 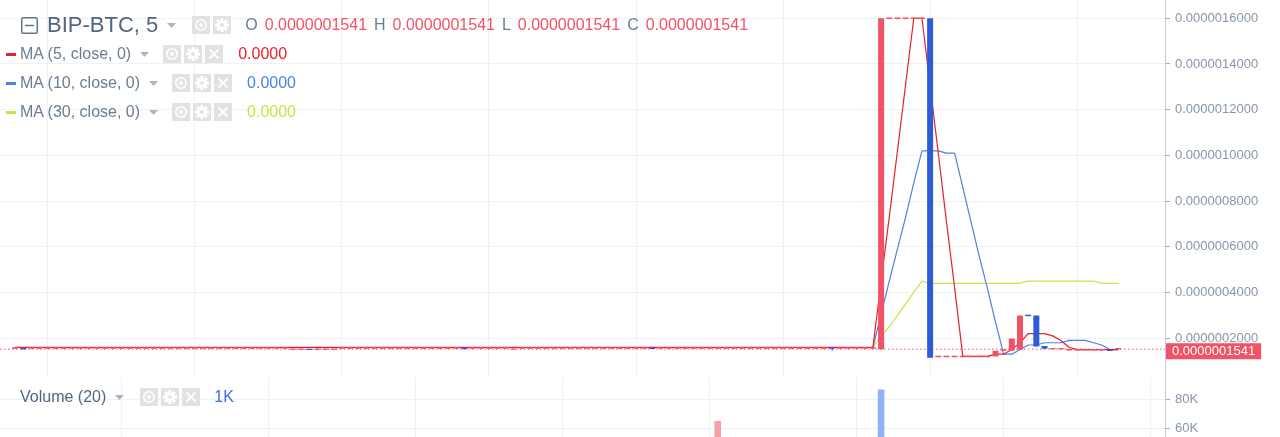 What do you see at coordinates (103, 24) in the screenshot?
I see `text: BIP-BTC, 5` at bounding box center [103, 24].